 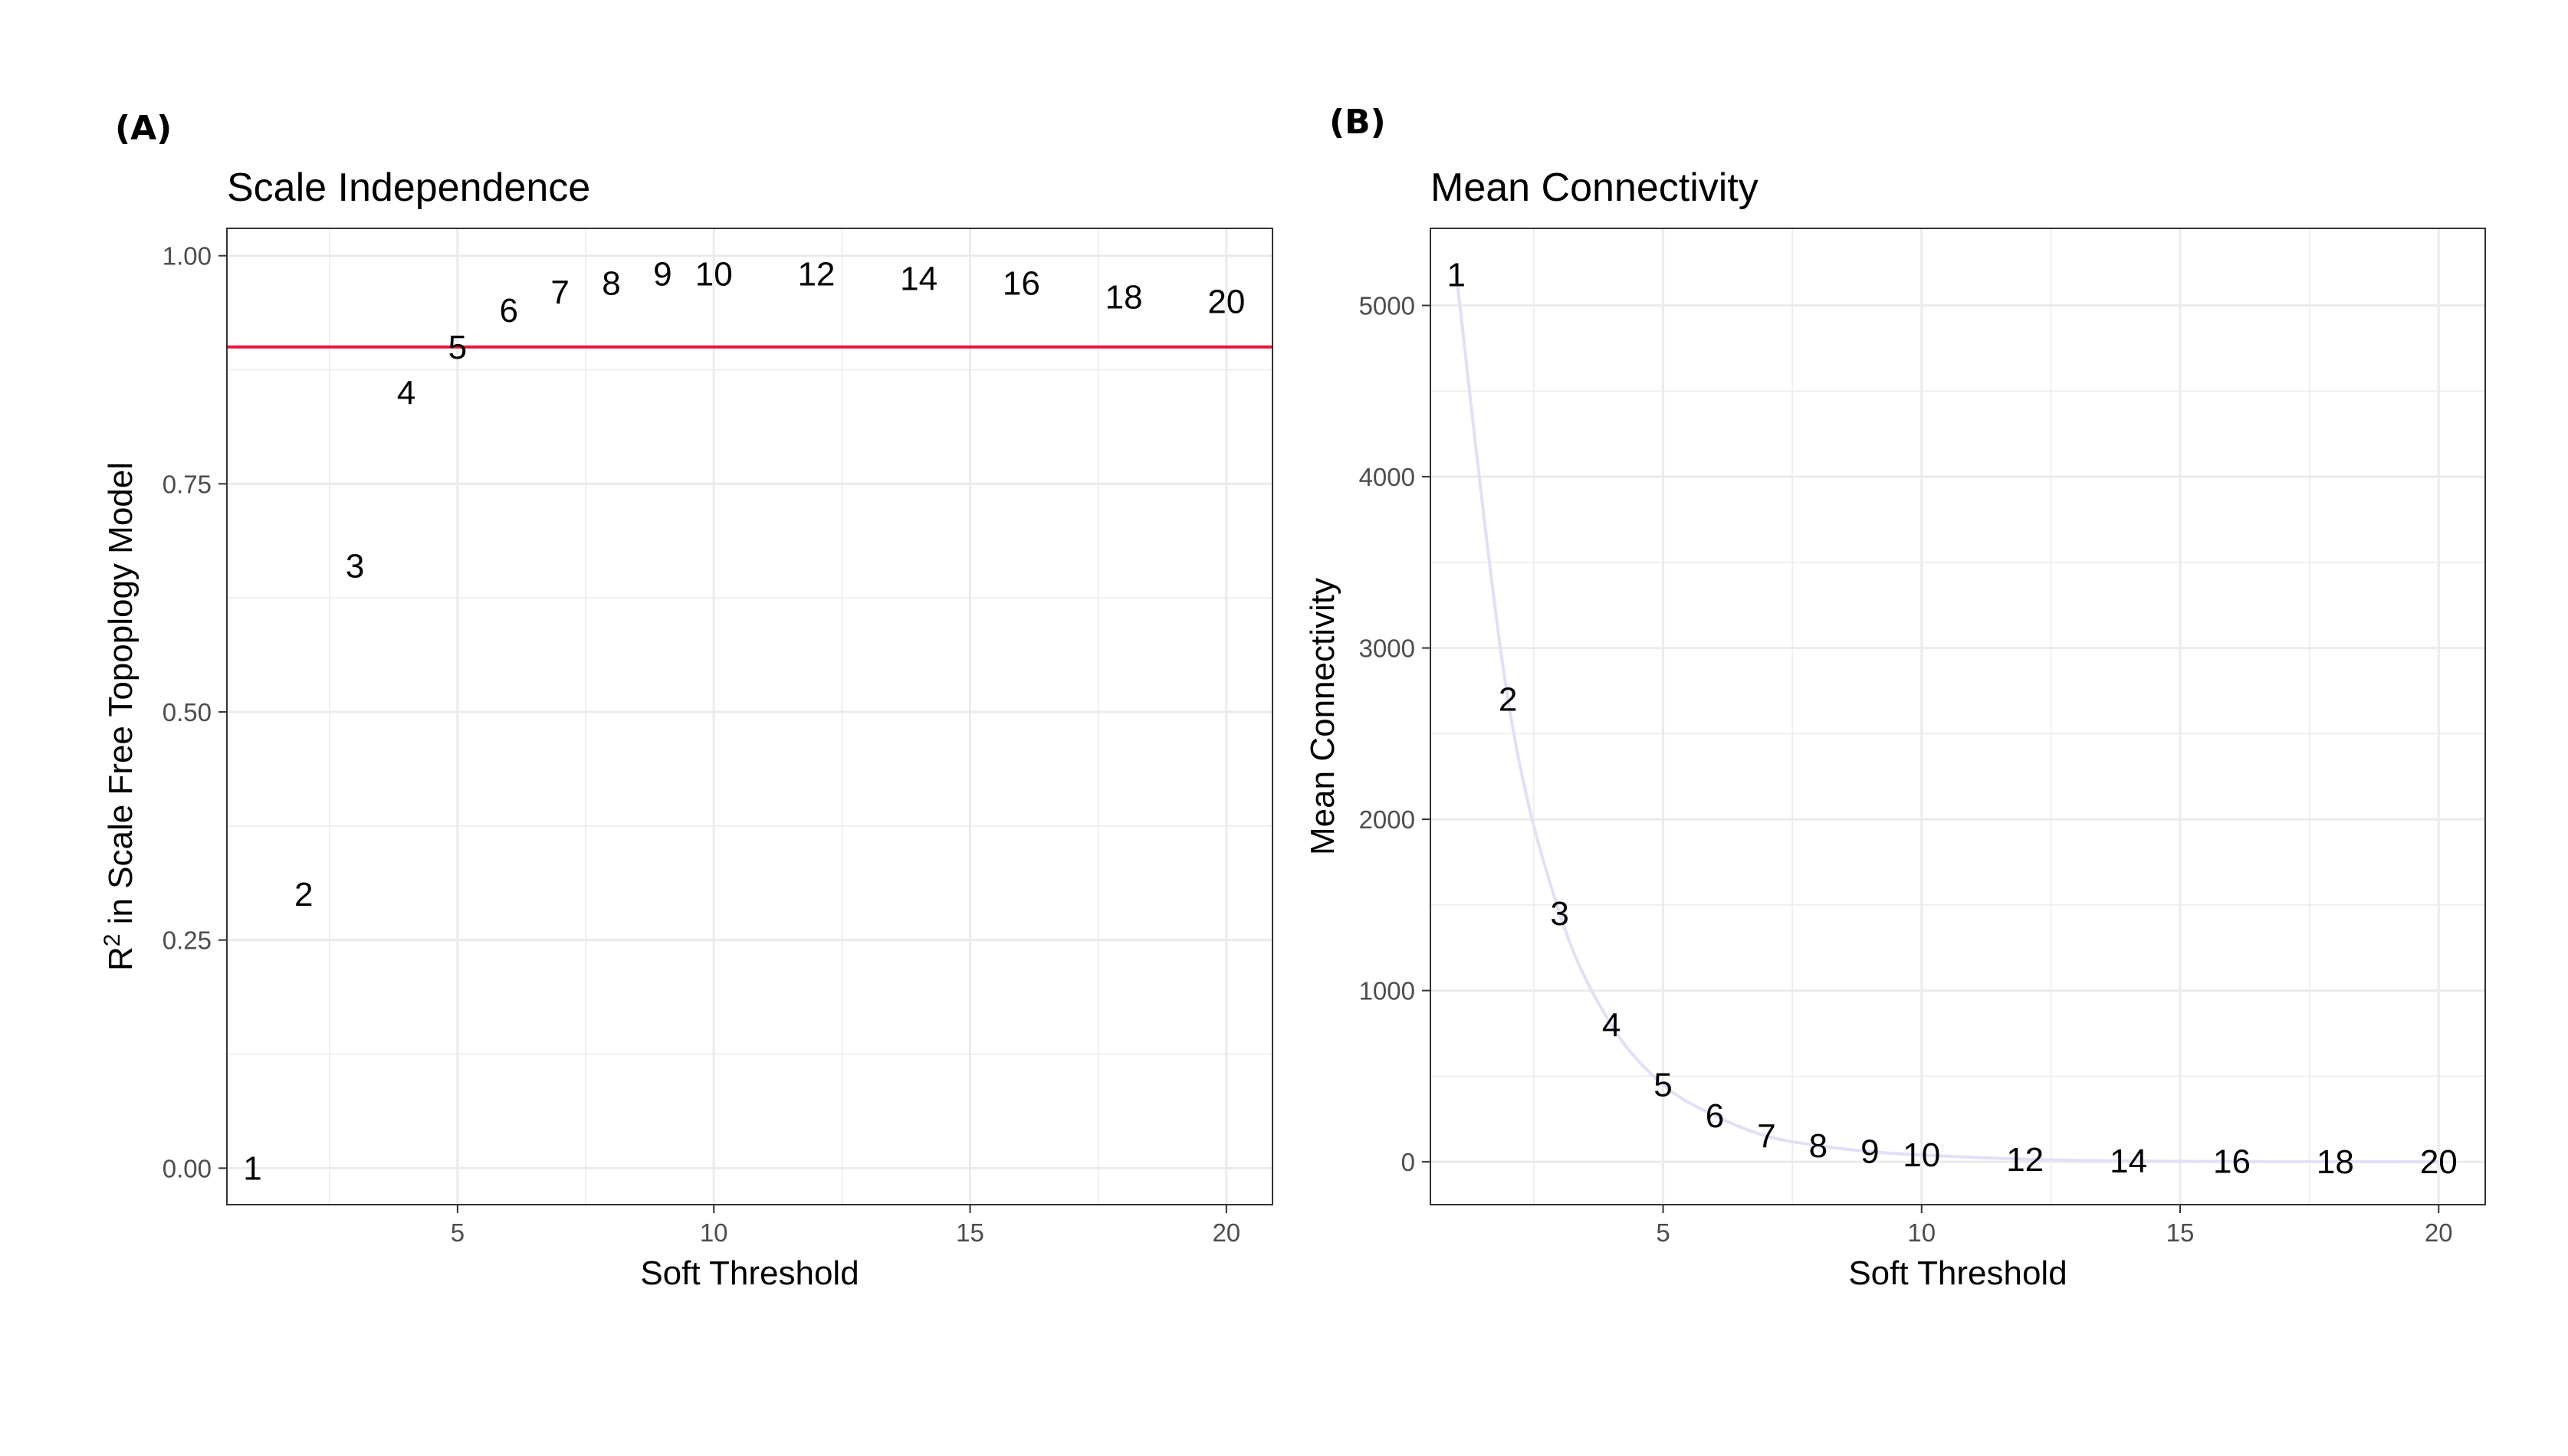 I want to click on panel-b-y-tick-label: 5000, so click(x=1387, y=306).